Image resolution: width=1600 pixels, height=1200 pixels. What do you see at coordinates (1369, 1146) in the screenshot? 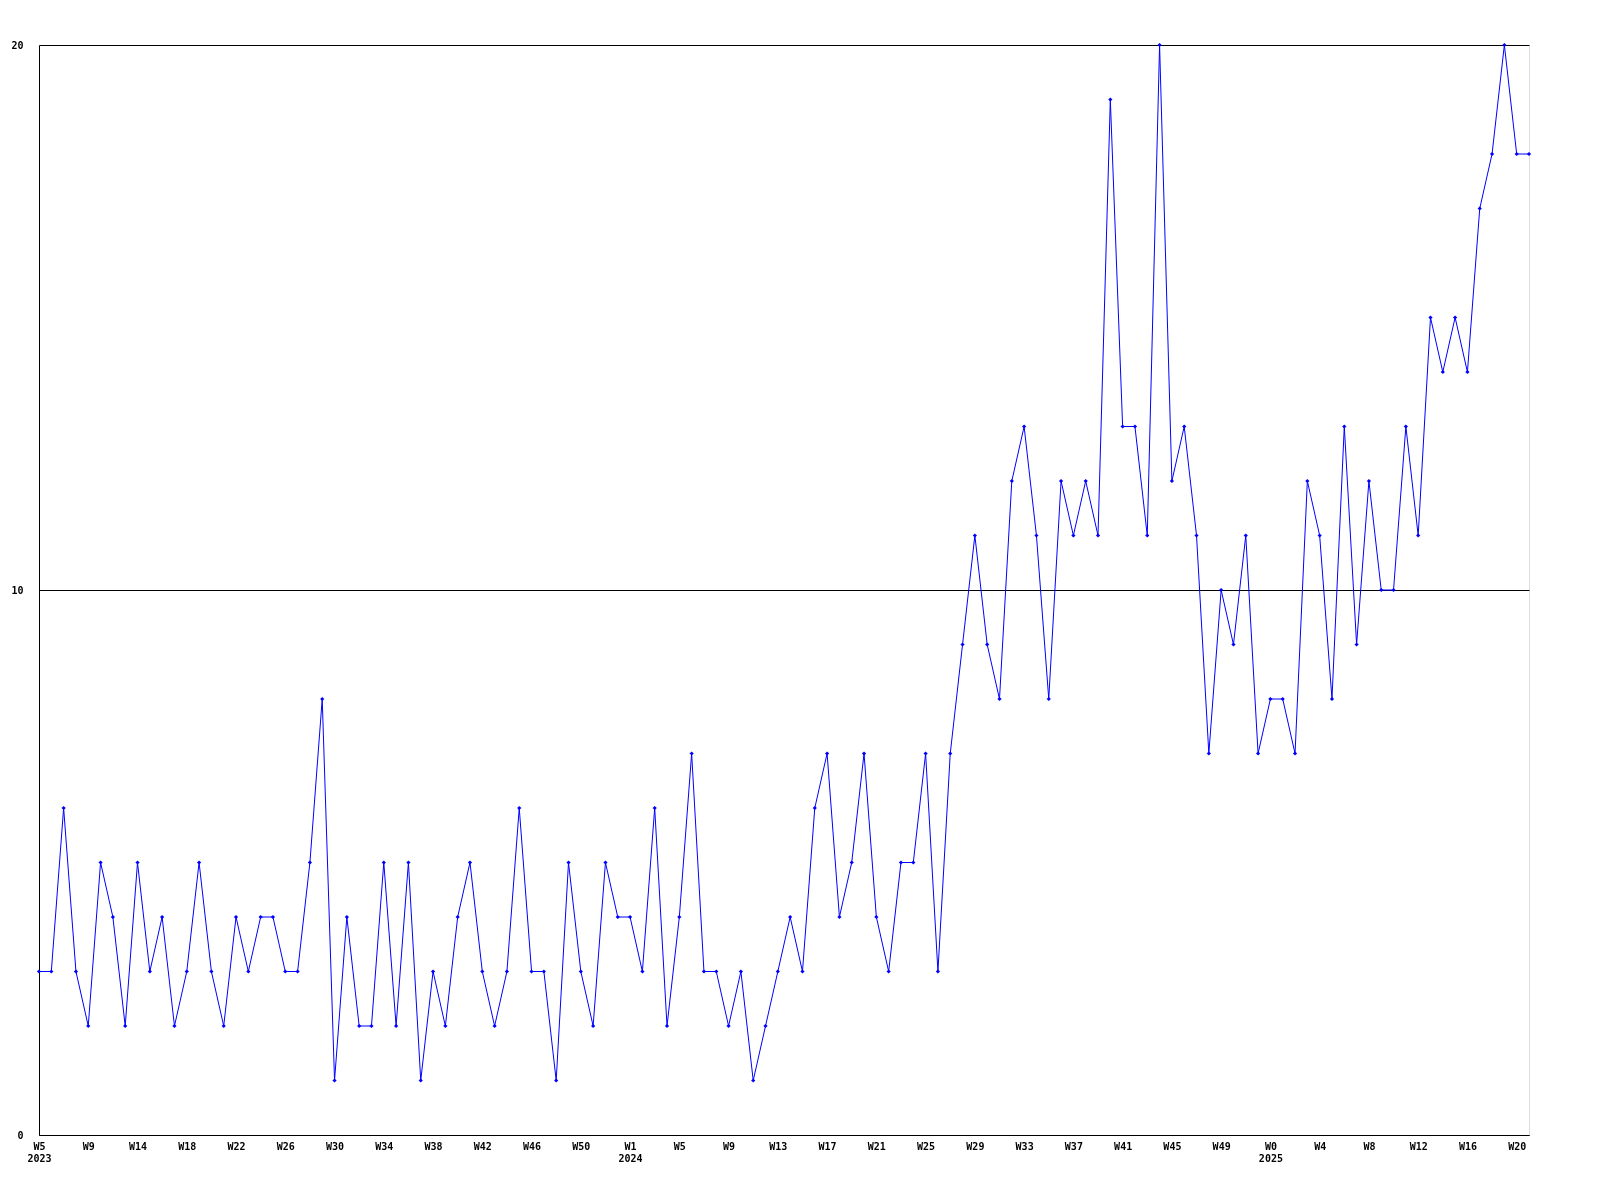
I see `x-tick-label: W8` at bounding box center [1369, 1146].